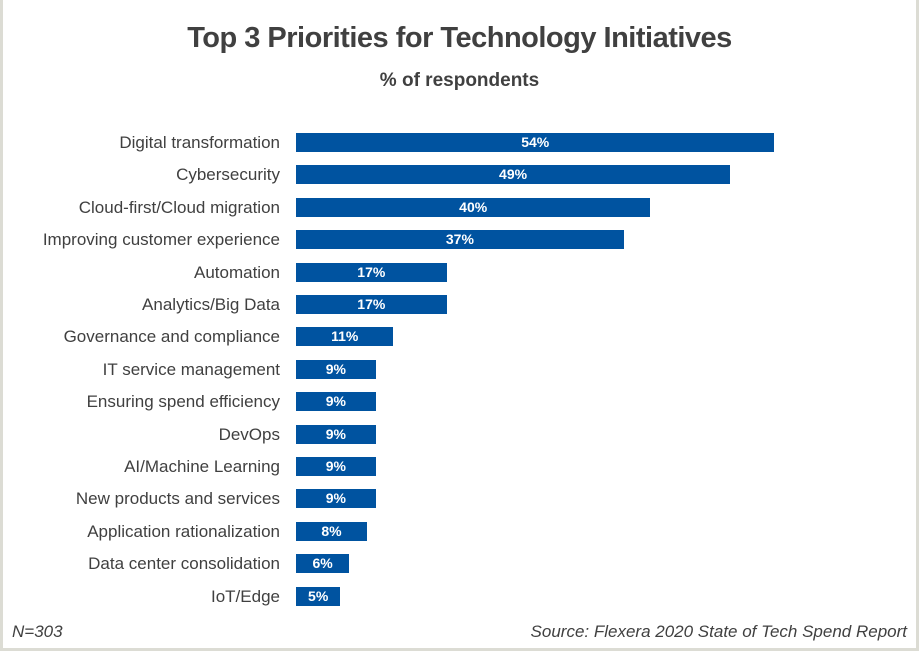 The height and width of the screenshot is (653, 919). I want to click on category-label: Digital transformation, so click(199, 142).